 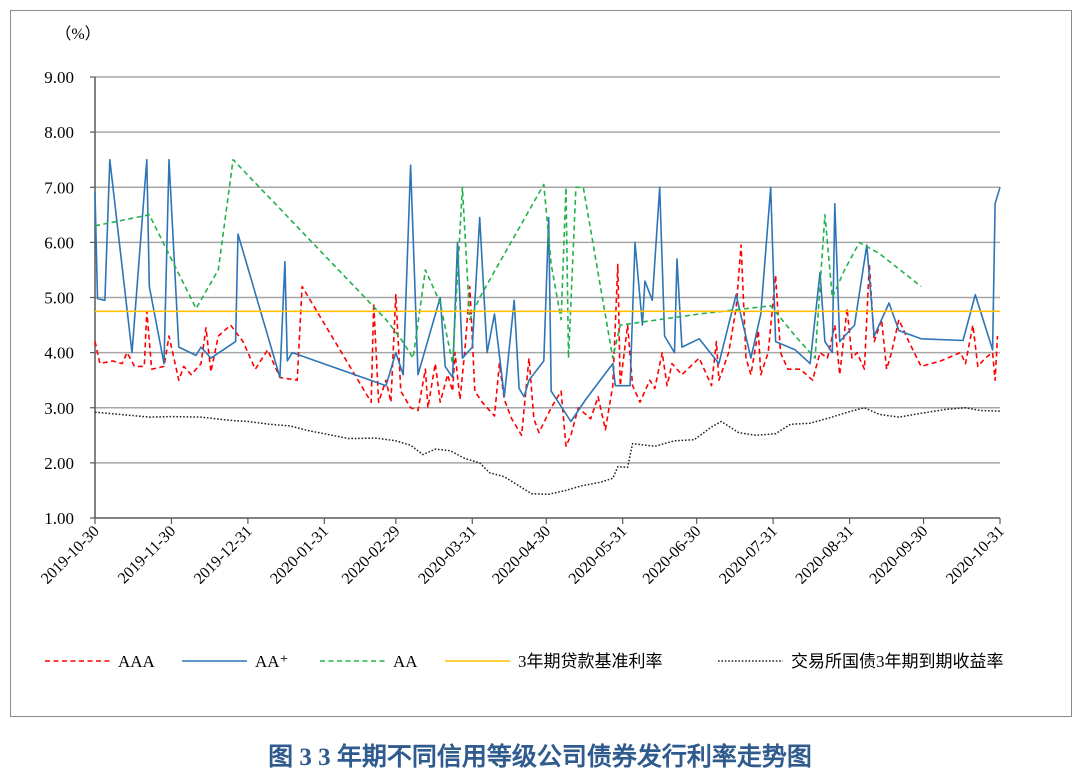 I want to click on legend-item: AA, so click(x=369, y=661).